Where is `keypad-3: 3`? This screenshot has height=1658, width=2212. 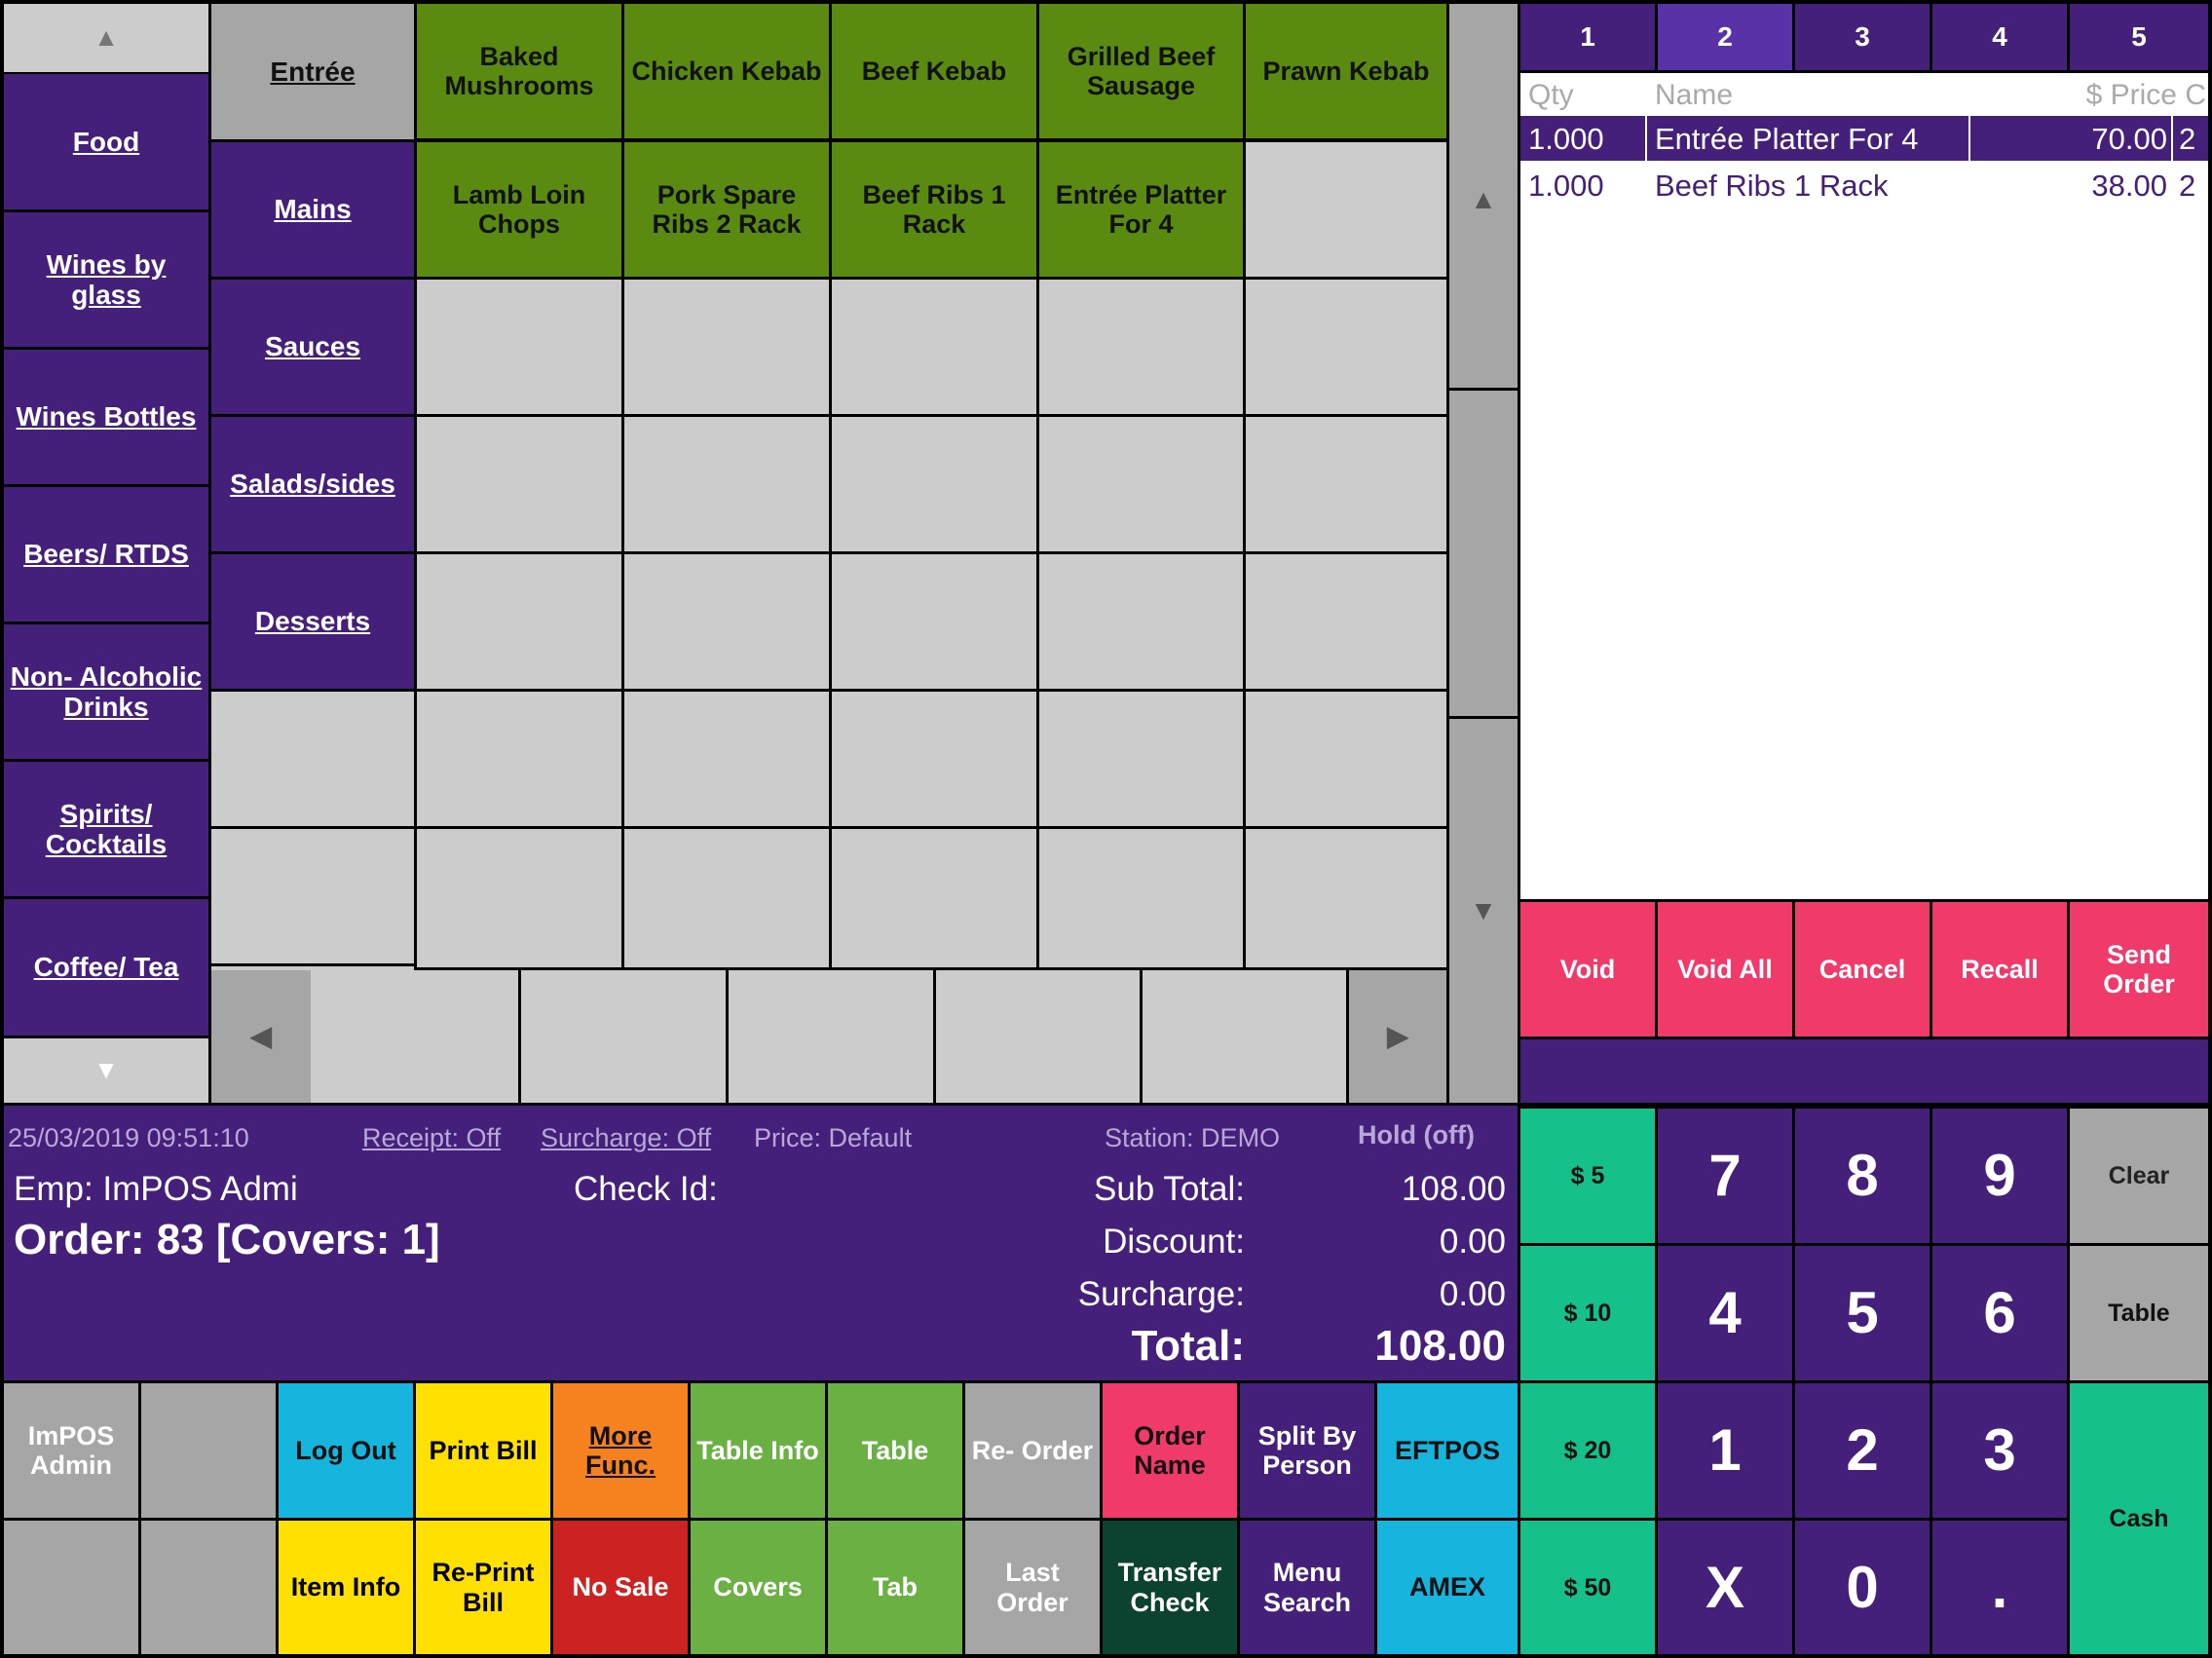
keypad-3: 3 is located at coordinates (1999, 1450).